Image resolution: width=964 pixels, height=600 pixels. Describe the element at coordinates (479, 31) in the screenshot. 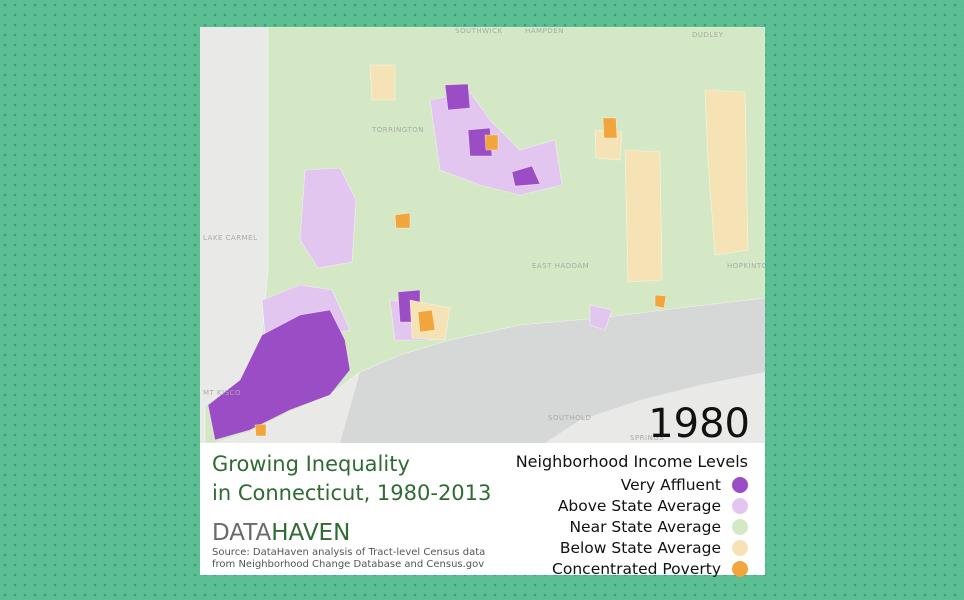

I see `place-label: SOUTHWICK` at that location.